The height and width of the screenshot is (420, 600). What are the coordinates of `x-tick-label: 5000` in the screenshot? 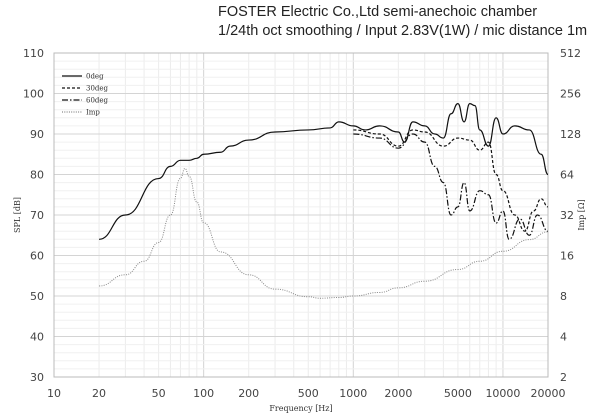 It's located at (458, 393).